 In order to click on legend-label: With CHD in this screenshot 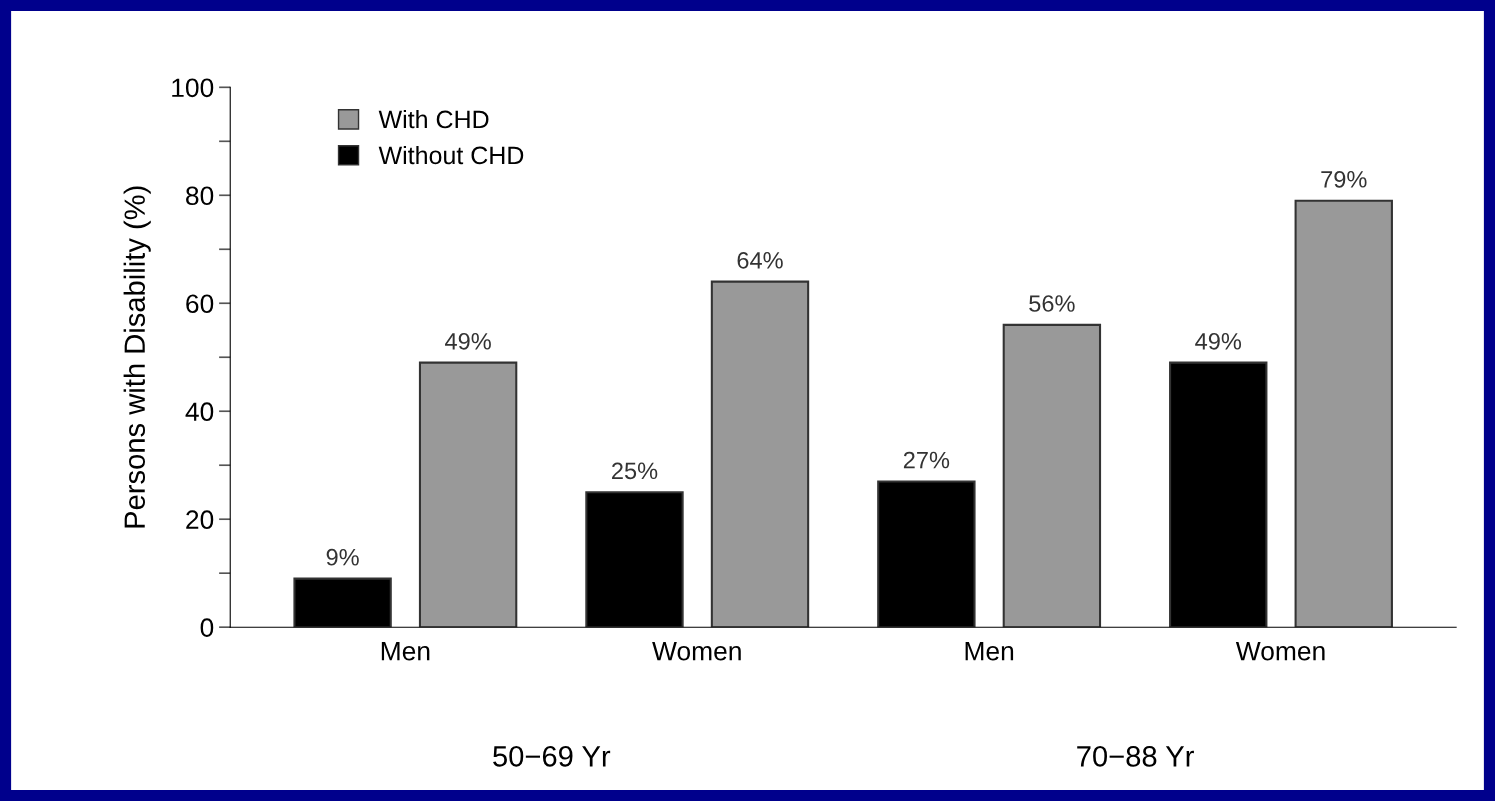, I will do `click(433, 119)`.